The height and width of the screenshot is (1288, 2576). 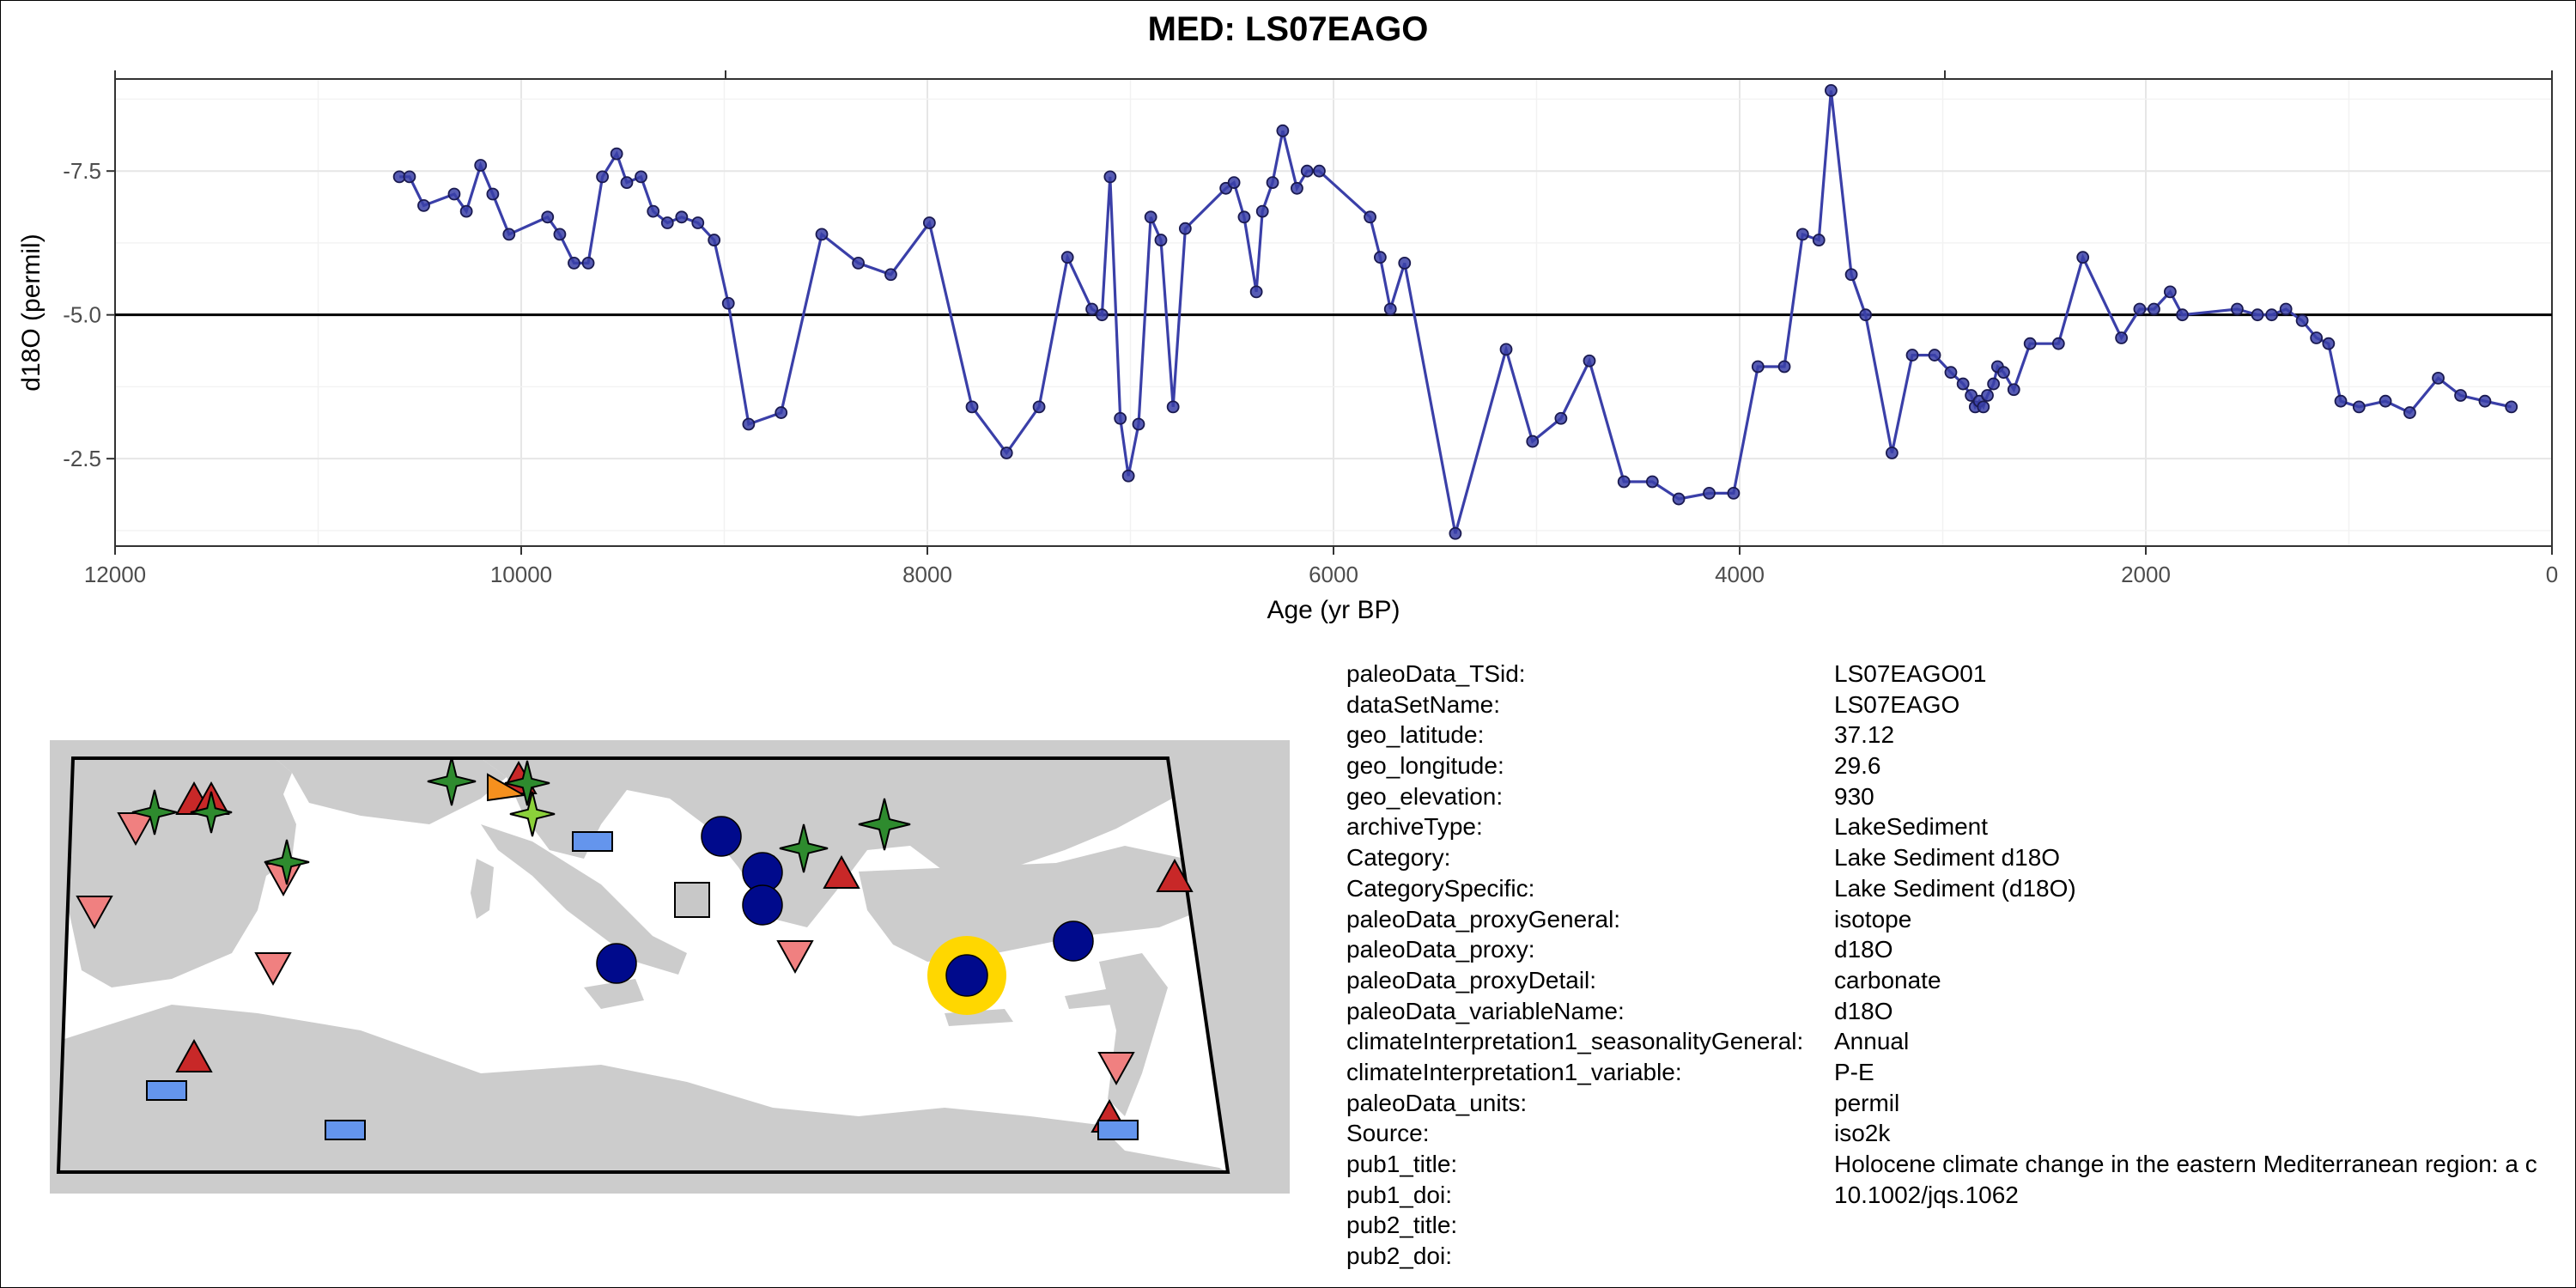 What do you see at coordinates (1740, 574) in the screenshot?
I see `x-tick-label: 4000` at bounding box center [1740, 574].